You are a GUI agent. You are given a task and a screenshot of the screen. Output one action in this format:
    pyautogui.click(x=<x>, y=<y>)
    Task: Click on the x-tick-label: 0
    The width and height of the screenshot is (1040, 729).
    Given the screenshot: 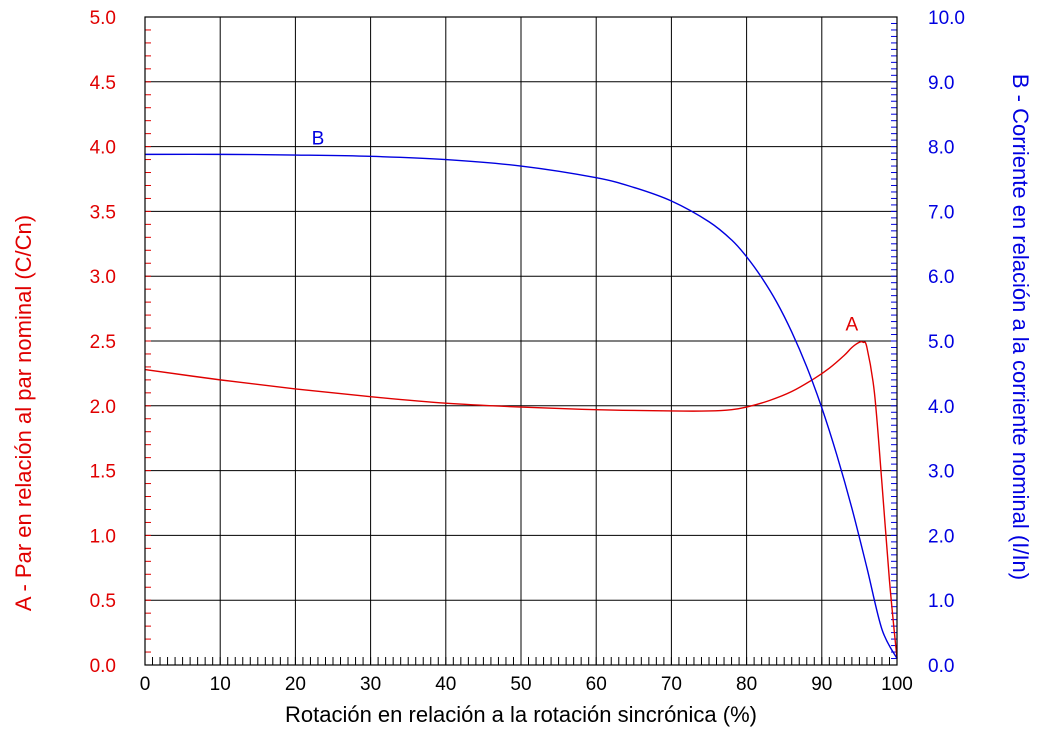 What is the action you would take?
    pyautogui.click(x=145, y=684)
    